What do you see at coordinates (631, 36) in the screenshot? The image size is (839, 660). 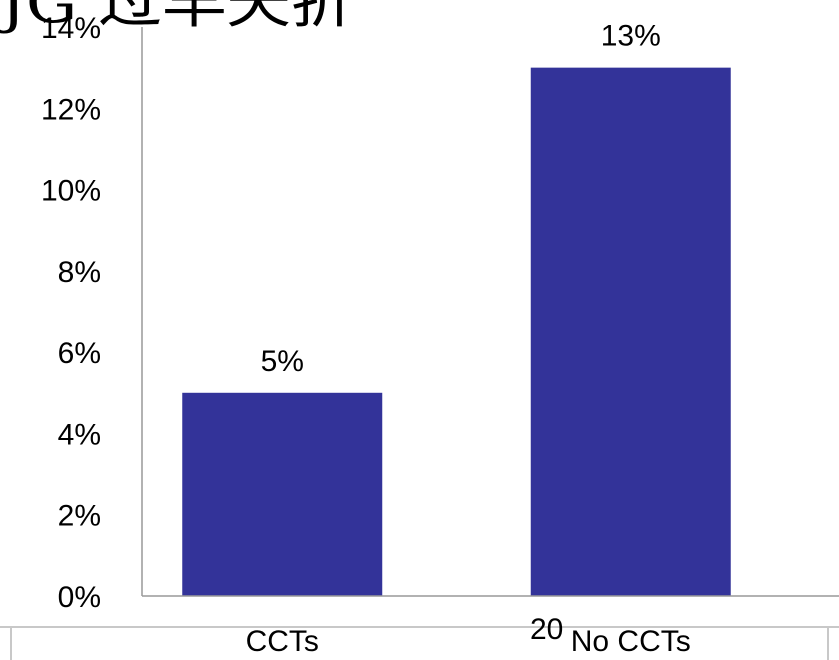 I see `data-label: 13%` at bounding box center [631, 36].